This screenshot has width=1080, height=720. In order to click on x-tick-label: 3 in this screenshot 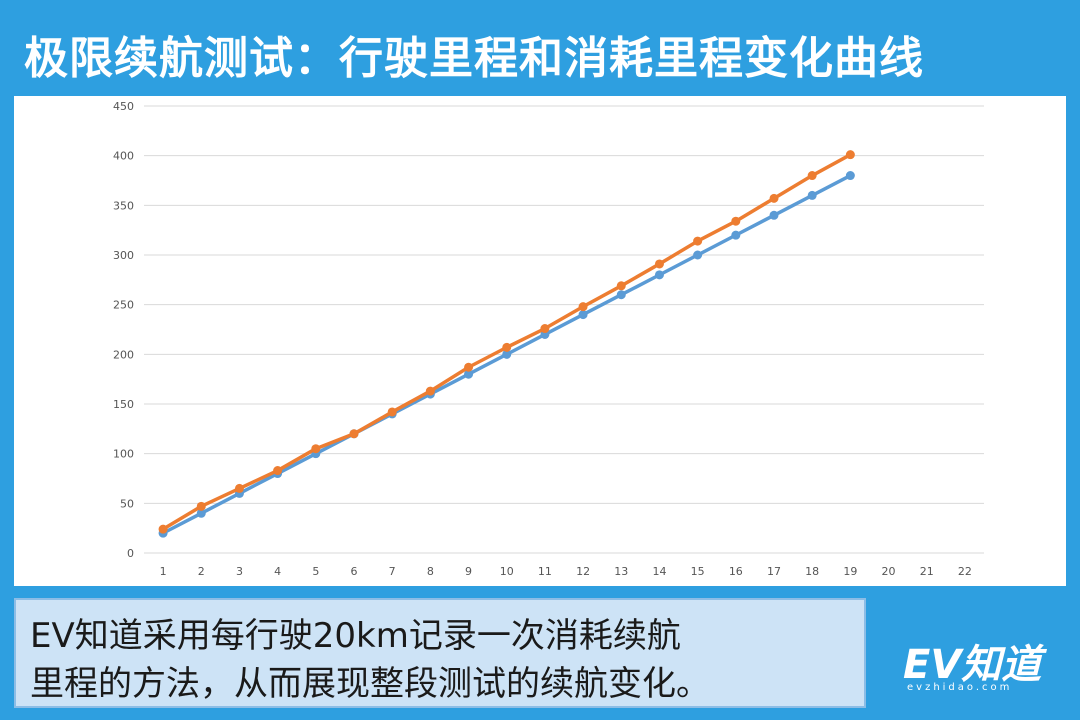, I will do `click(239, 571)`.